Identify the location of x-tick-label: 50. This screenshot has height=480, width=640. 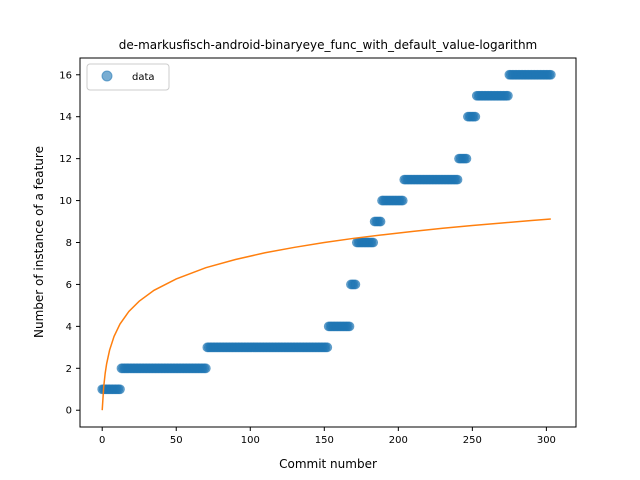
(176, 440).